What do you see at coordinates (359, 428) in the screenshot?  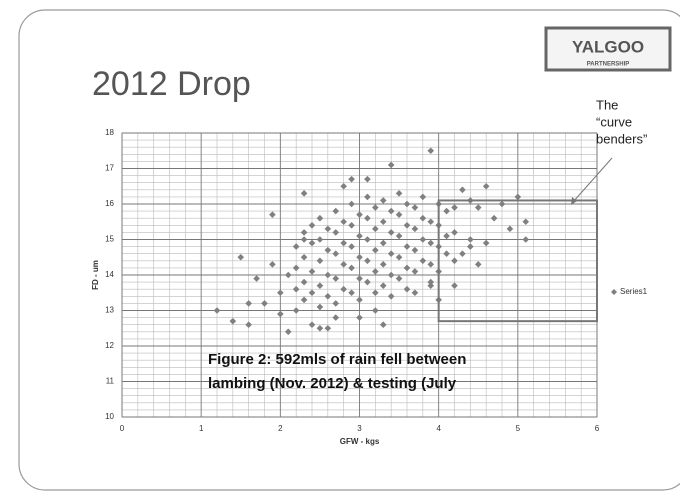 I see `x-tick-label: 3` at bounding box center [359, 428].